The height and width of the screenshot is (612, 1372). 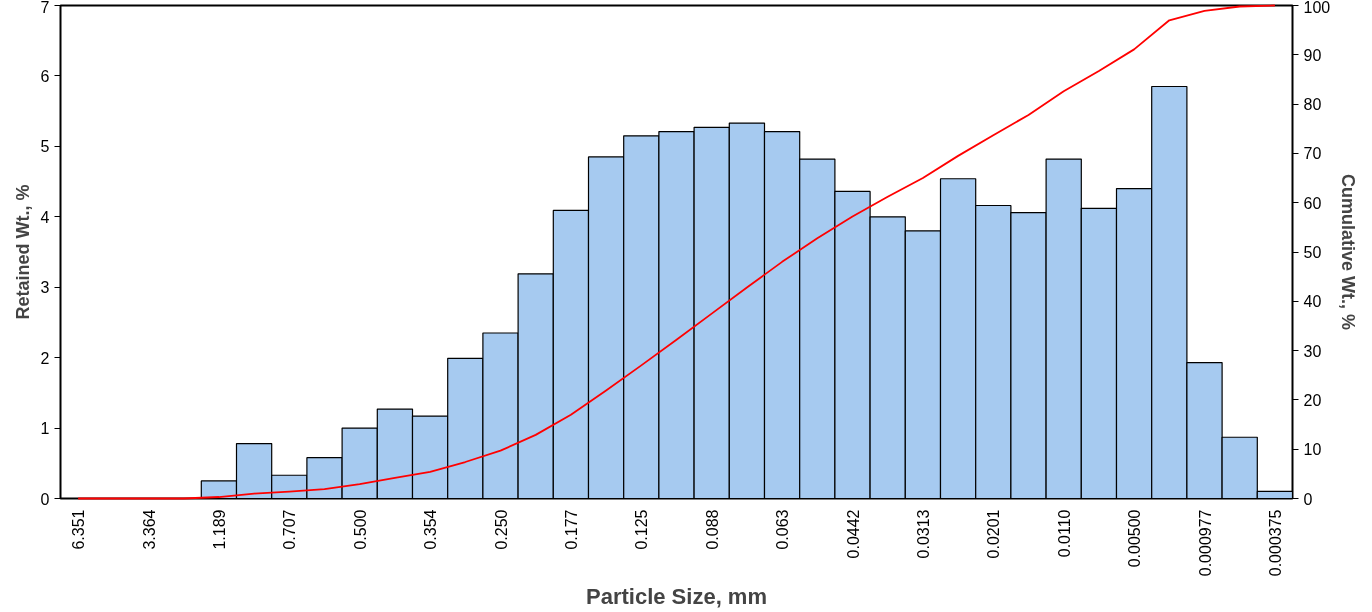 What do you see at coordinates (501, 529) in the screenshot?
I see `x-tick-label: 0.250` at bounding box center [501, 529].